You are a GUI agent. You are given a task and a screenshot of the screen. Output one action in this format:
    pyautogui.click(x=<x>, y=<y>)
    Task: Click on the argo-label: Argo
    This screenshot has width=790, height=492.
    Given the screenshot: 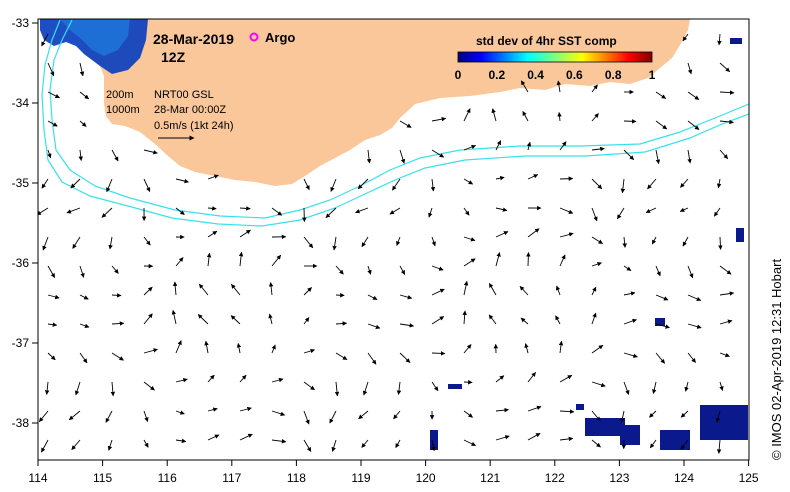 What is the action you would take?
    pyautogui.click(x=280, y=37)
    